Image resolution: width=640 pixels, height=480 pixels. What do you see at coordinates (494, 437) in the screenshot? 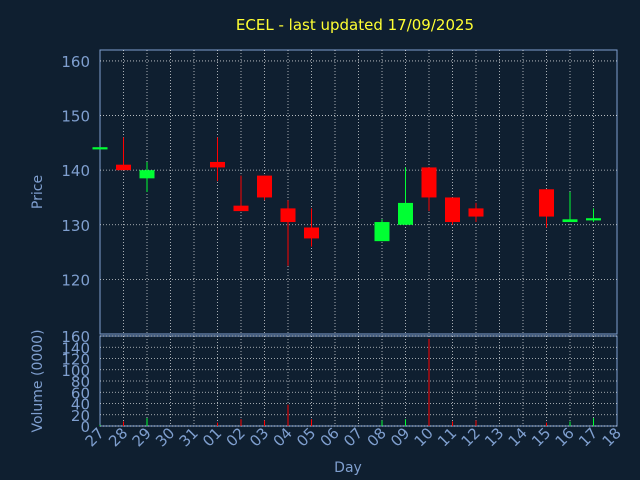
I see `x-tick-label: 13` at bounding box center [494, 437].